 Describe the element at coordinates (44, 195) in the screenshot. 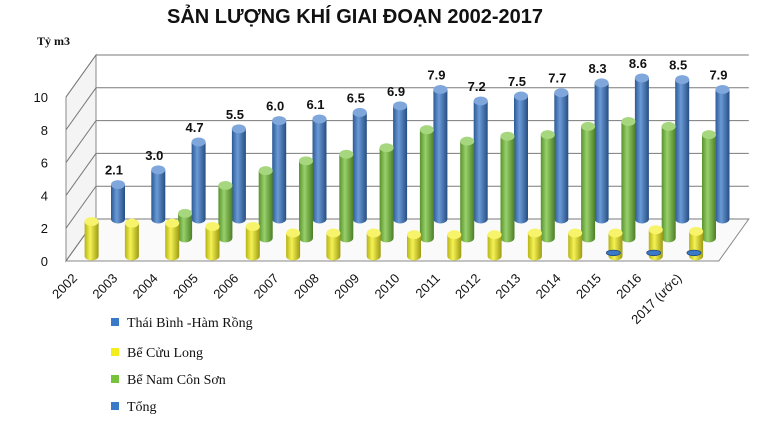

I see `y-tick-label: 4` at that location.